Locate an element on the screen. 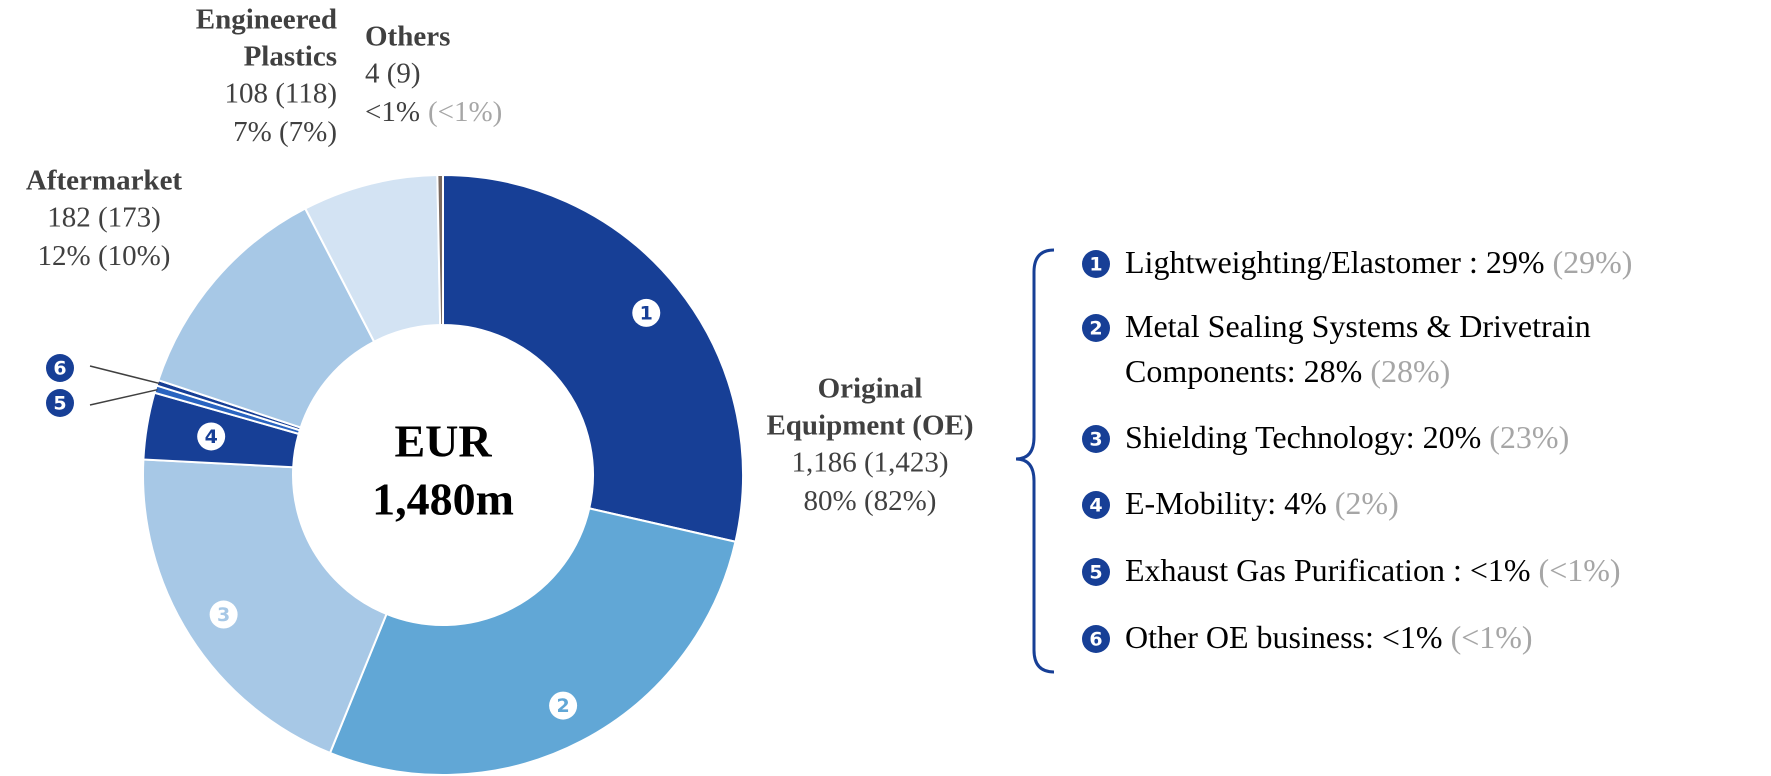 Image resolution: width=1771 pixels, height=776 pixels. share: 80% (82%) is located at coordinates (870, 501).